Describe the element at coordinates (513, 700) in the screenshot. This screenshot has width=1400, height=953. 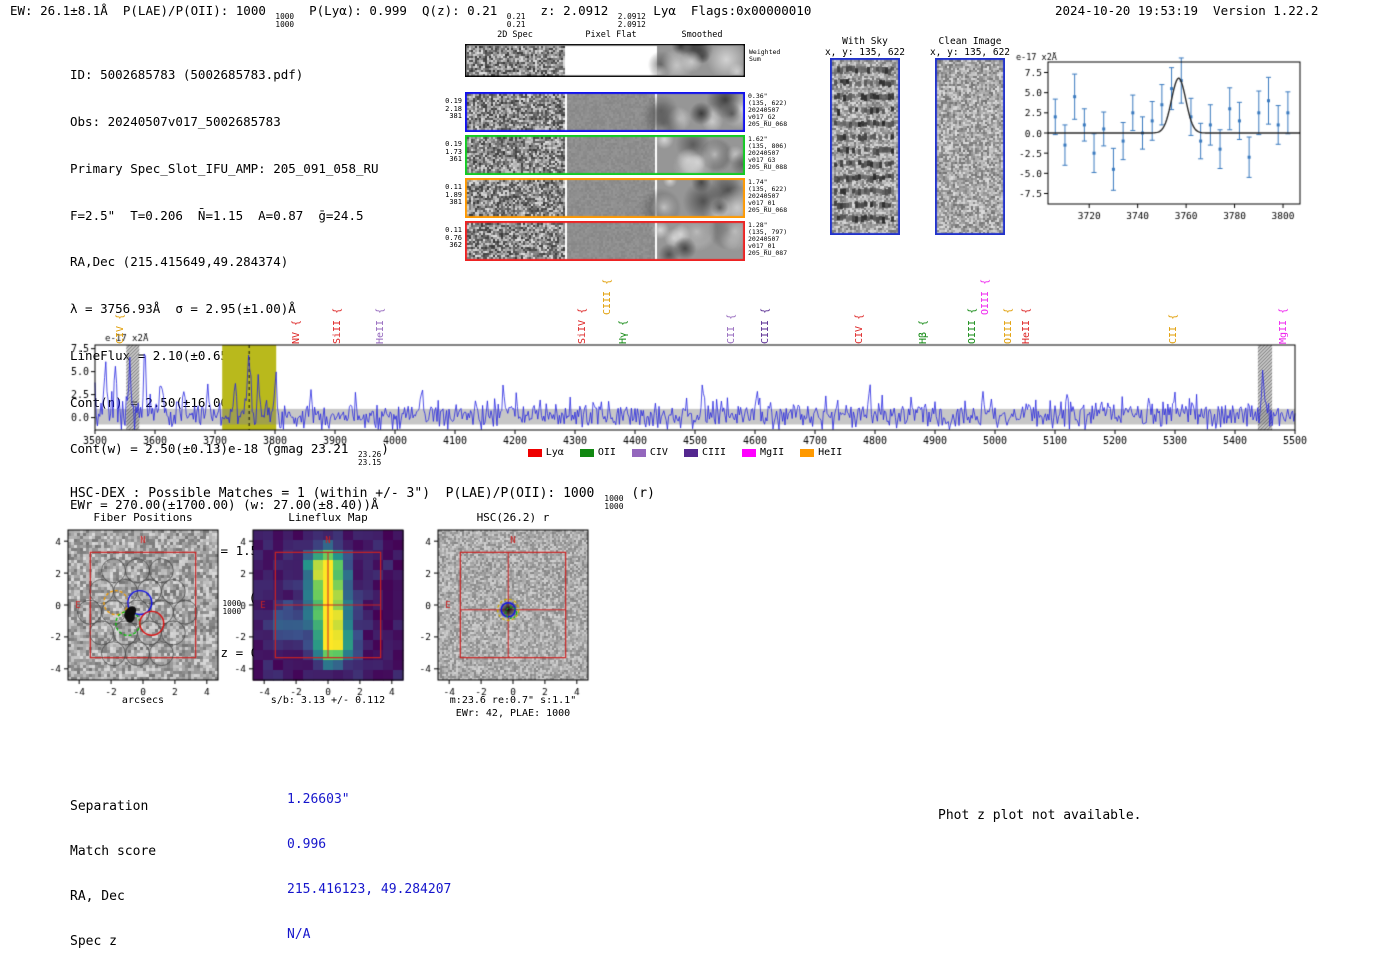
I see `hsc-caption-1: m:23.6 re:0.7" s:1.1"` at that location.